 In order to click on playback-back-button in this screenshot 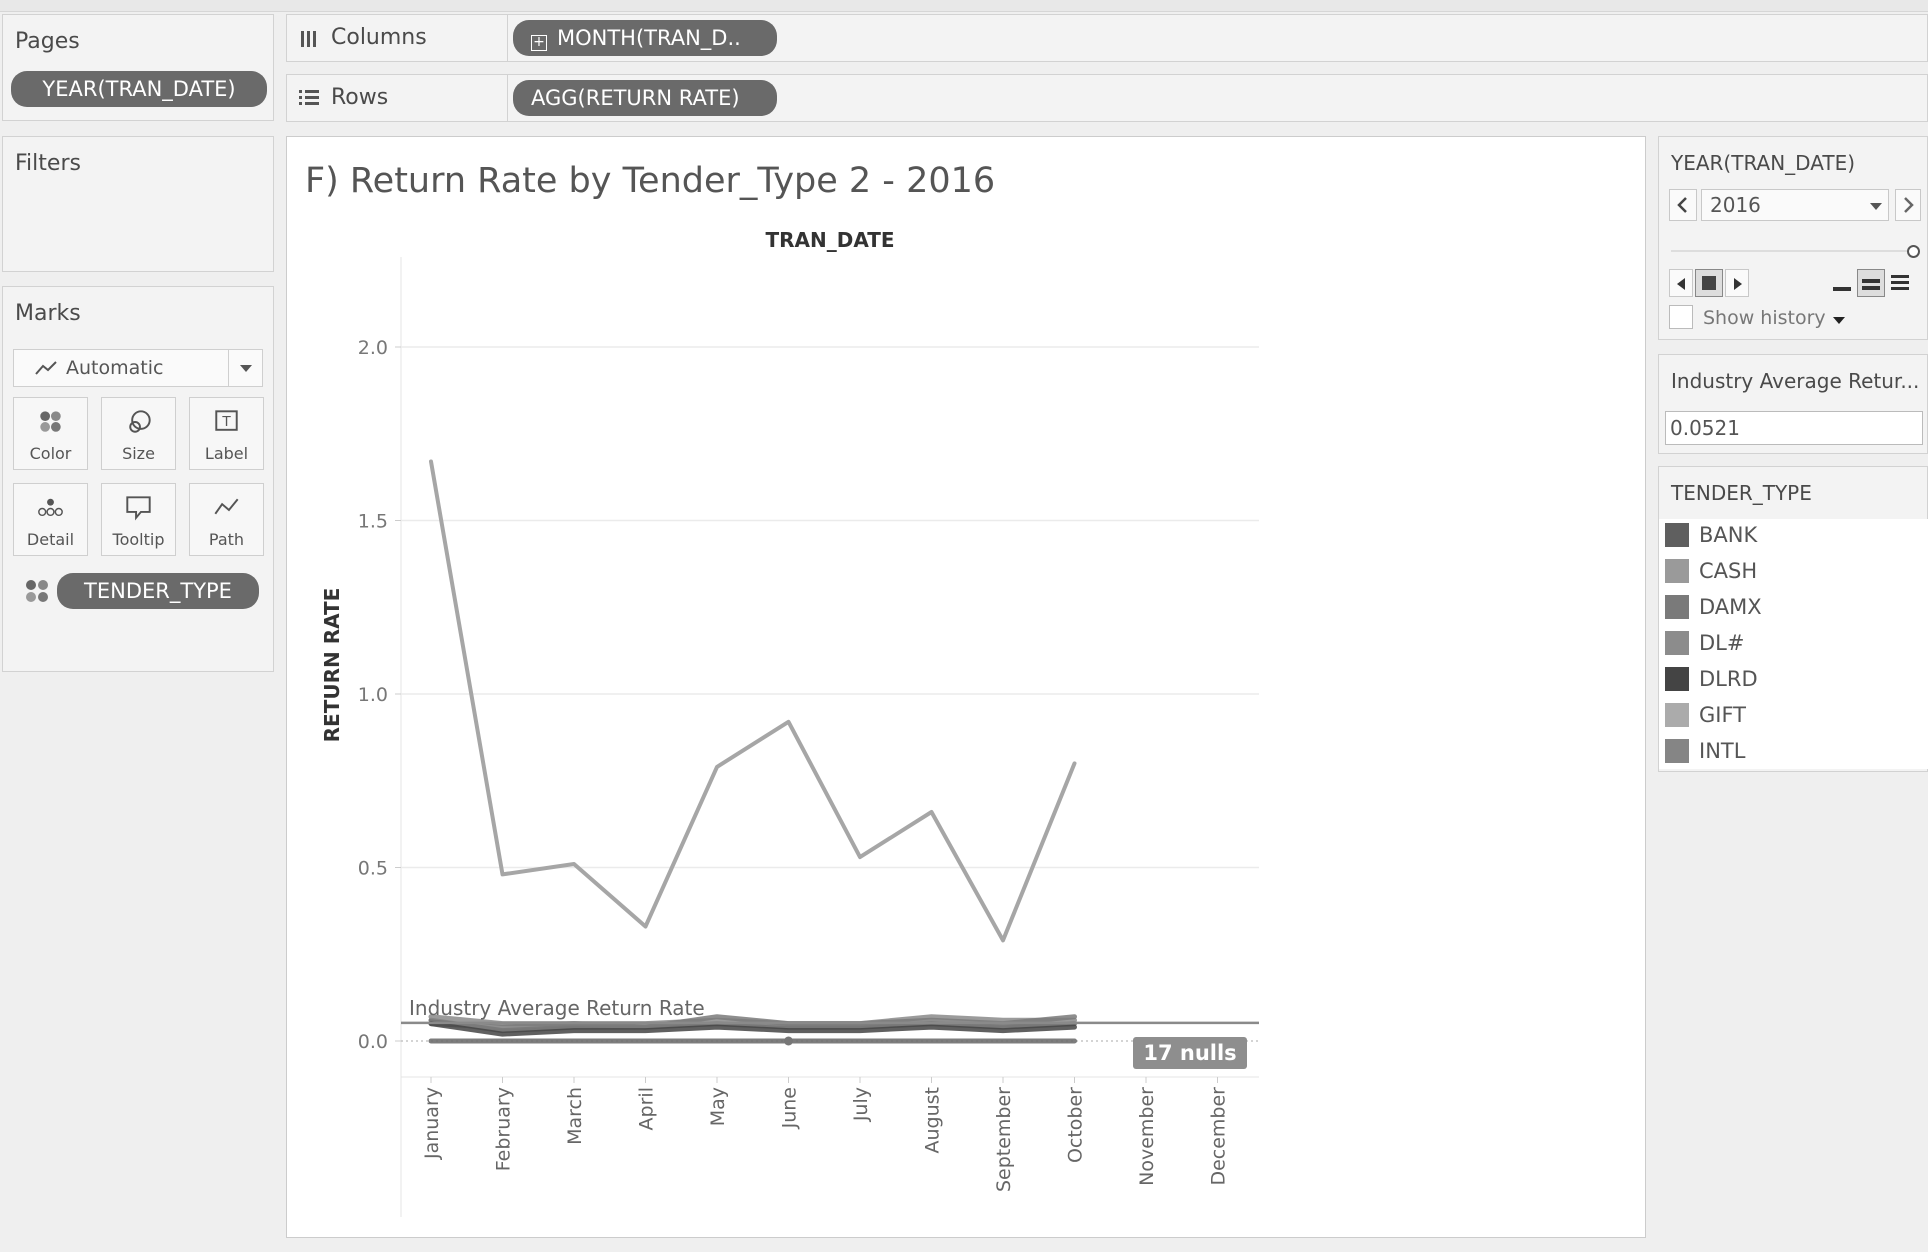, I will do `click(1681, 283)`.